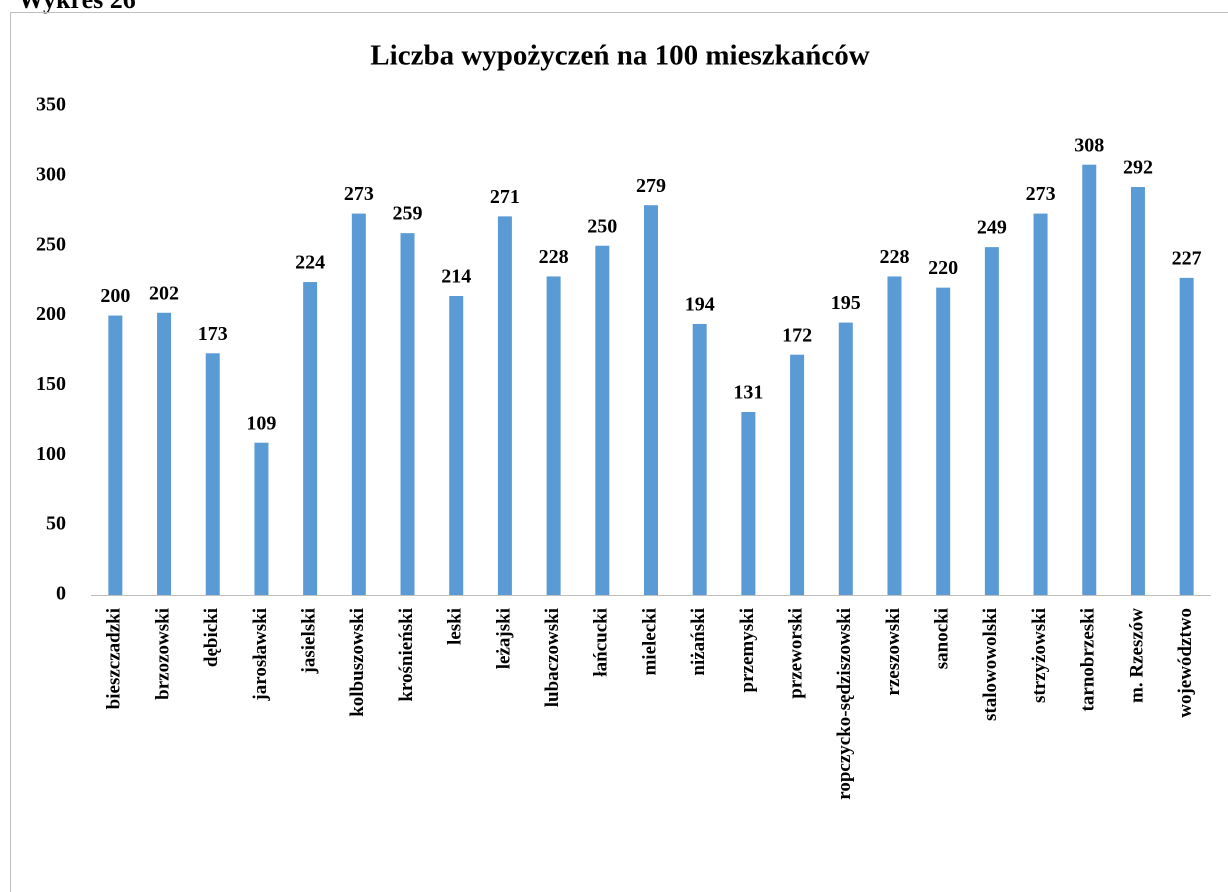 The height and width of the screenshot is (892, 1228). What do you see at coordinates (748, 393) in the screenshot?
I see `data-label: 131` at bounding box center [748, 393].